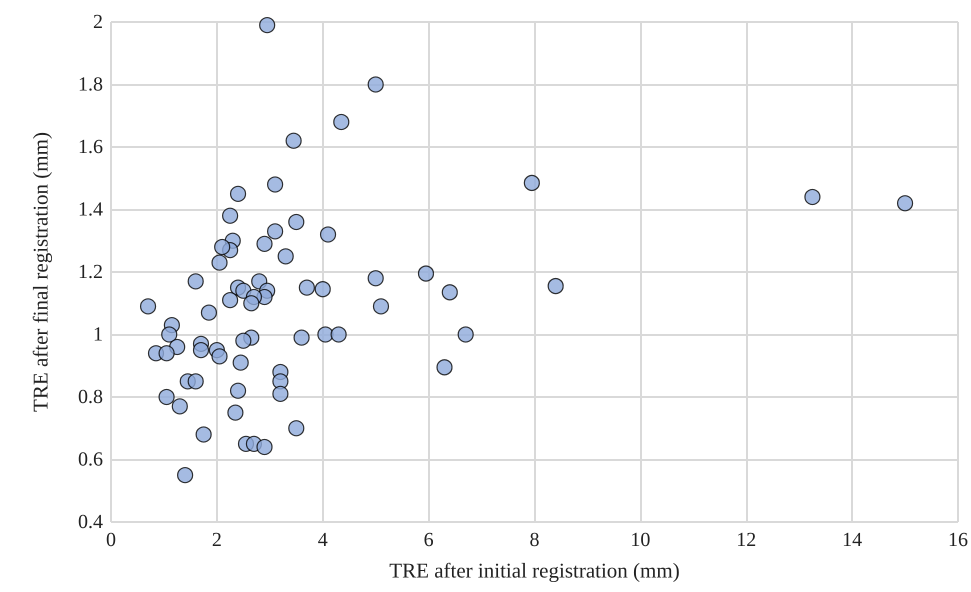 The width and height of the screenshot is (971, 592). I want to click on y-tick-label: 2, so click(98, 22).